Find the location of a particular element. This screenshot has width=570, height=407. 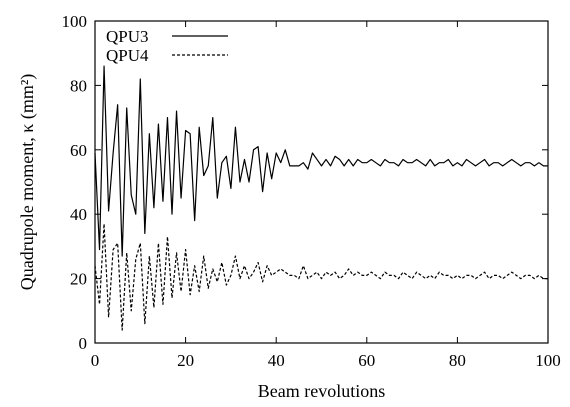

y-tick-label: 0 is located at coordinates (83, 343).